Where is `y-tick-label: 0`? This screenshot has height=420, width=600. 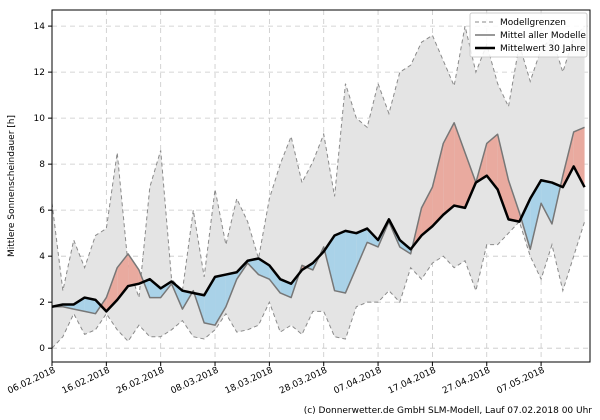
y-tick-label: 0 is located at coordinates (42, 349).